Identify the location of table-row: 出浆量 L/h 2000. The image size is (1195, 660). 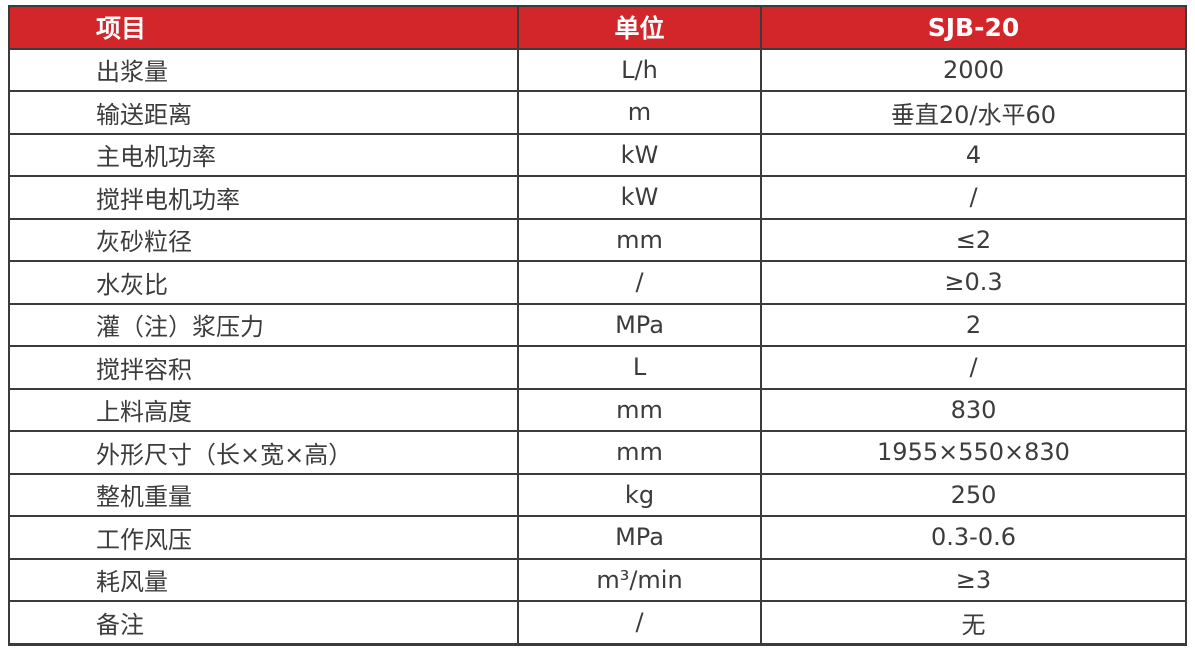
(597, 69).